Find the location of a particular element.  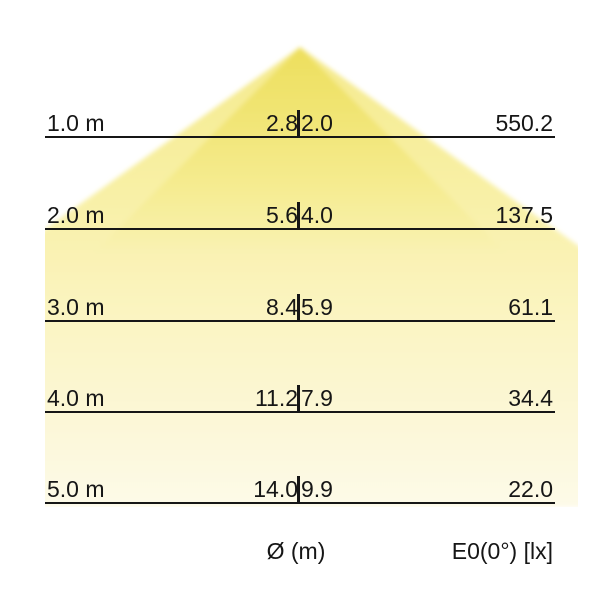

illuminance-value: 137.5 is located at coordinates (524, 215).